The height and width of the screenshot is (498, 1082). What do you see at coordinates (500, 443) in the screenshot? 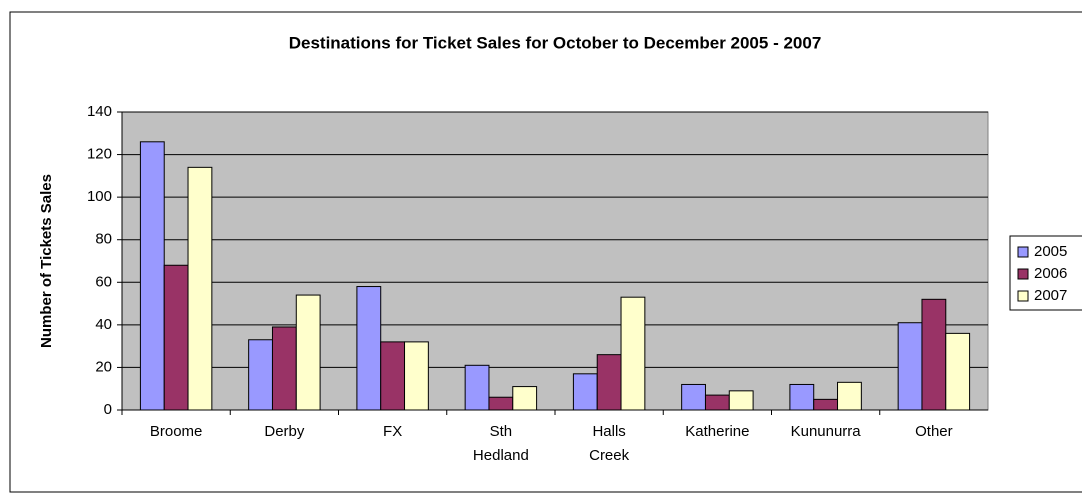
I see `x-tick-label: Sth Hedland` at bounding box center [500, 443].